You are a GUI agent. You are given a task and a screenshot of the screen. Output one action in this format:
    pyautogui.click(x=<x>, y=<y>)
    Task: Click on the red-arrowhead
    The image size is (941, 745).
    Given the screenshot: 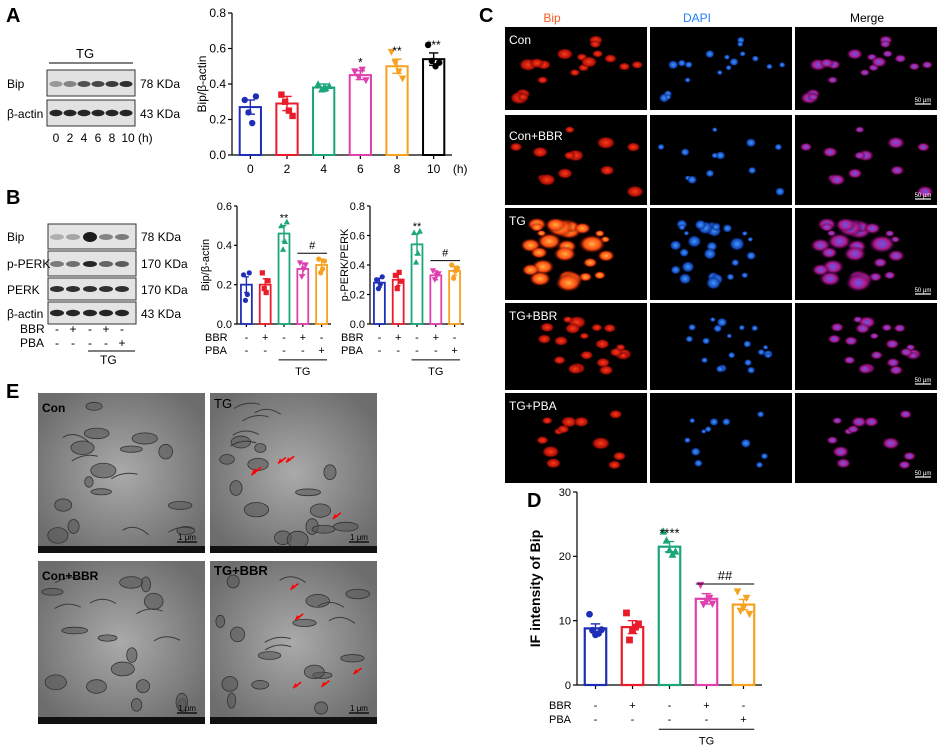 What is the action you would take?
    pyautogui.click(x=324, y=684)
    